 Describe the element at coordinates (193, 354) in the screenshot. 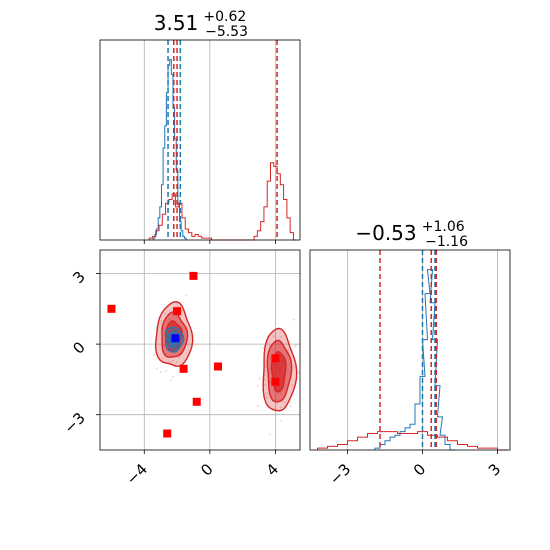

I see `joint-points` at that location.